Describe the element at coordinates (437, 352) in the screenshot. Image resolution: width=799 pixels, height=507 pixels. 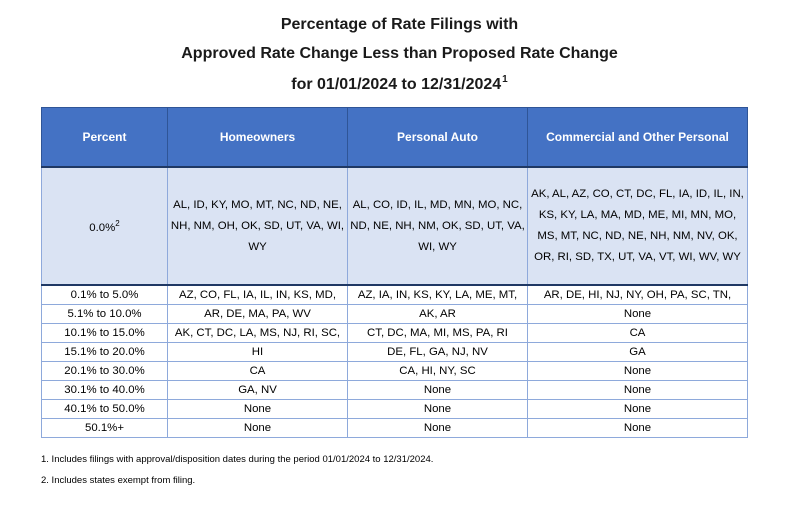
I see `cell-personal-auto: DE, FL, GA, NJ, NV` at that location.